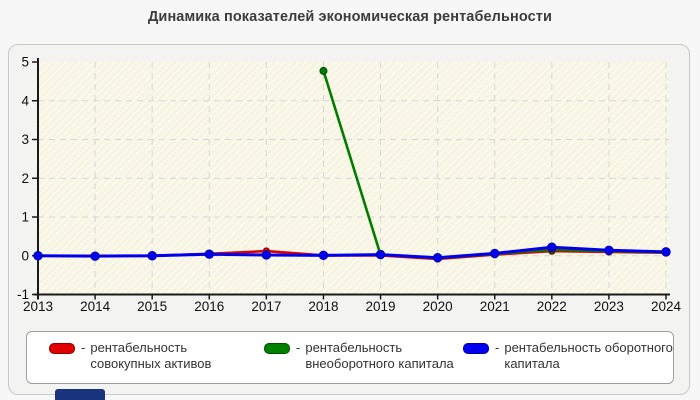 The height and width of the screenshot is (400, 700). What do you see at coordinates (62, 348) in the screenshot?
I see `legend-swatch-red` at bounding box center [62, 348].